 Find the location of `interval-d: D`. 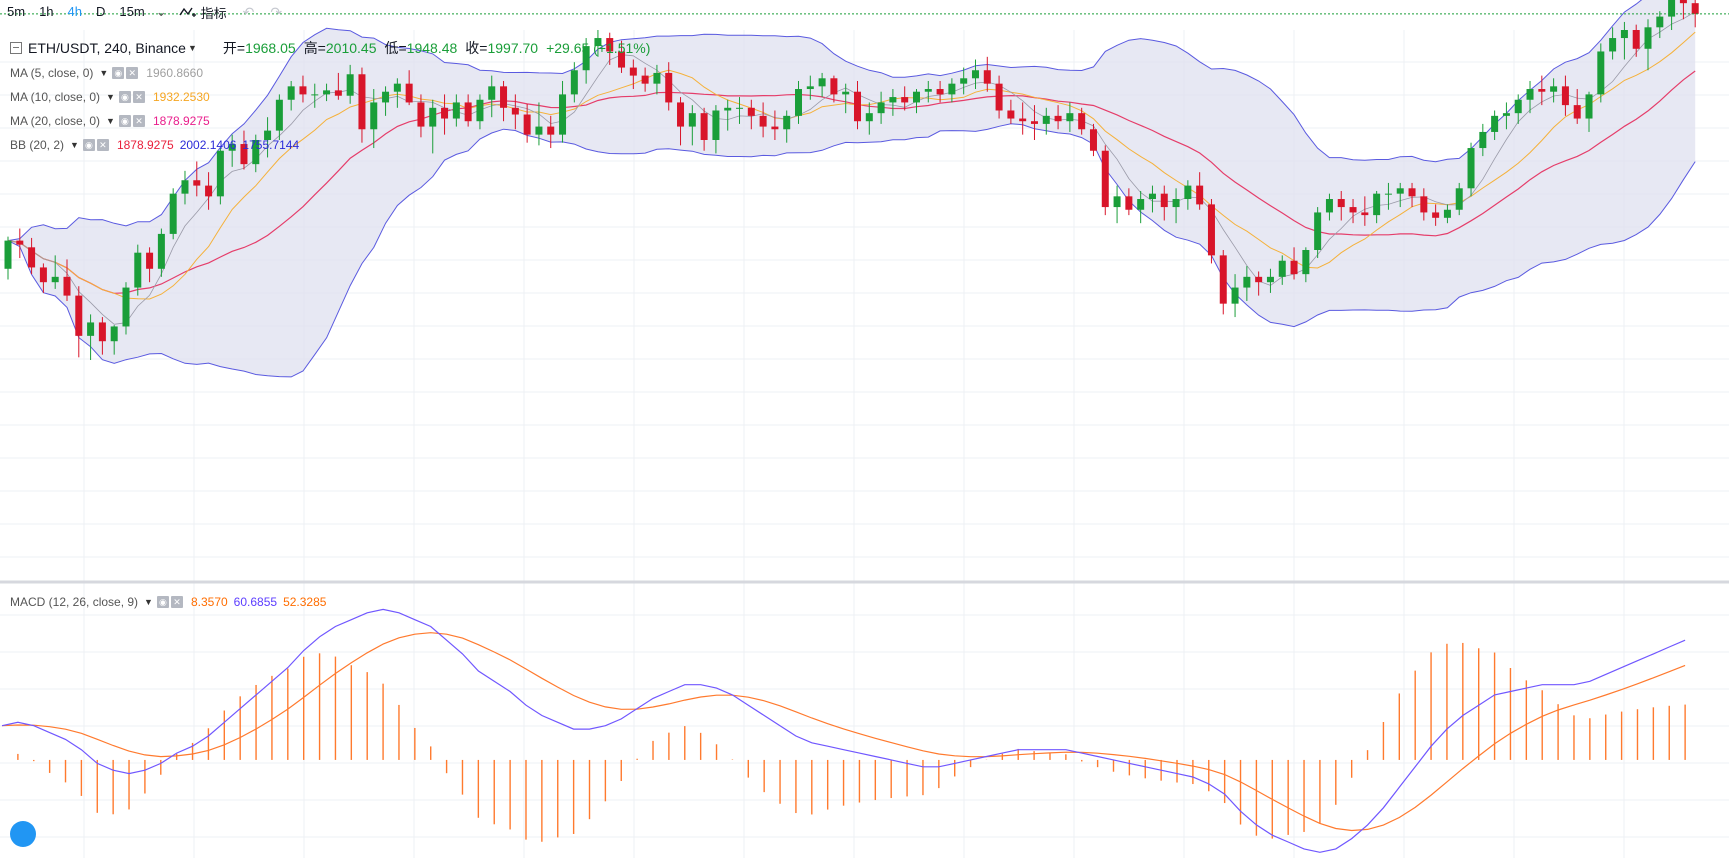

interval-d: D is located at coordinates (101, 11).